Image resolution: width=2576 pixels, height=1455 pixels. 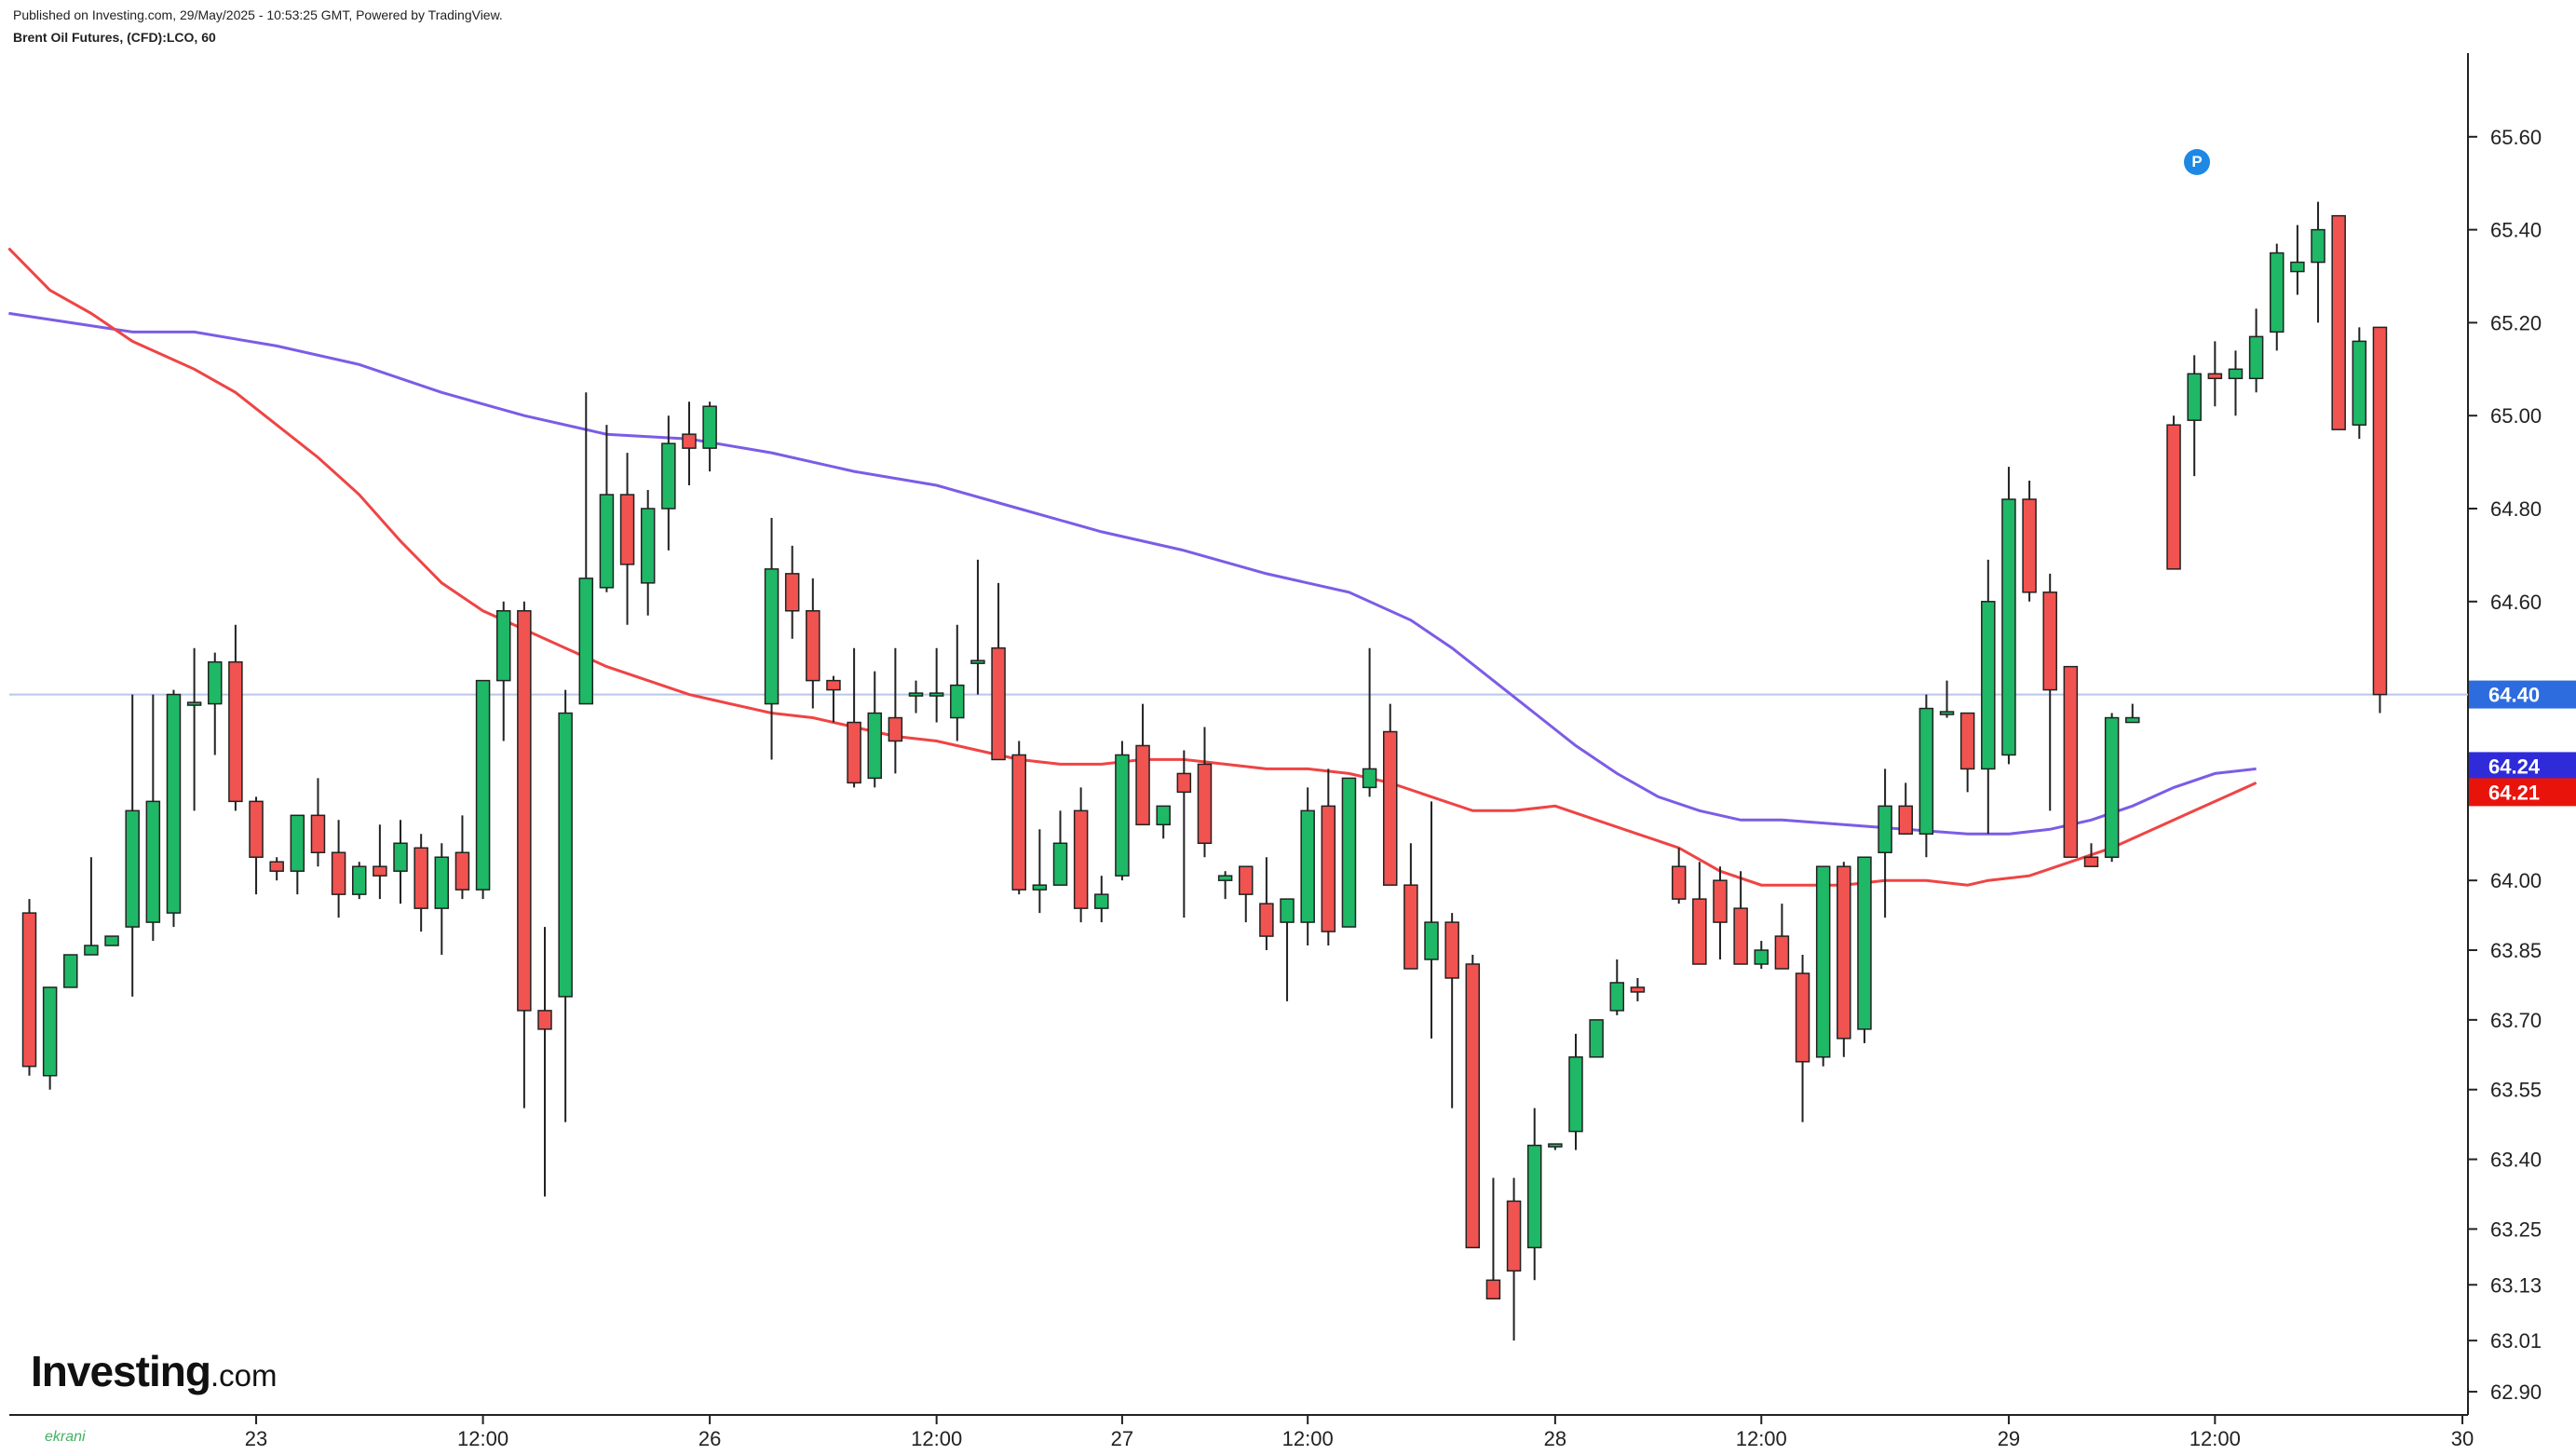 I want to click on logo-brand: Investing, so click(x=121, y=1371).